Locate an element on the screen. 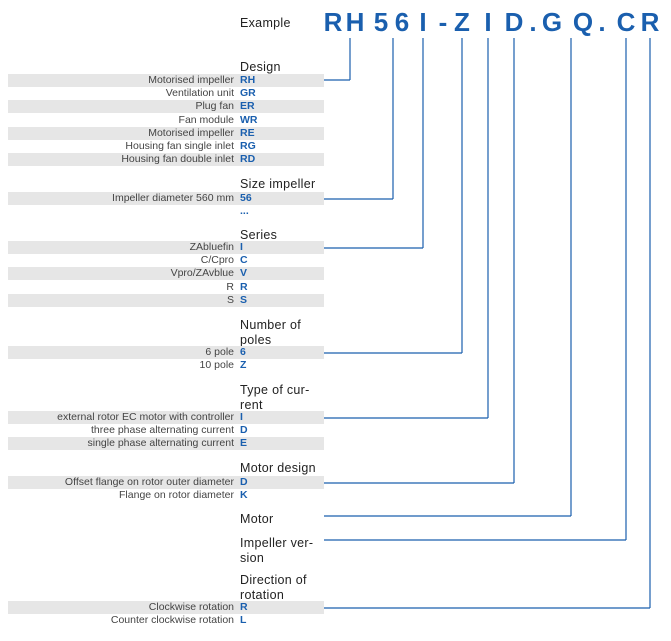 Image resolution: width=671 pixels, height=641 pixels. section-heading: Direction of is located at coordinates (273, 580).